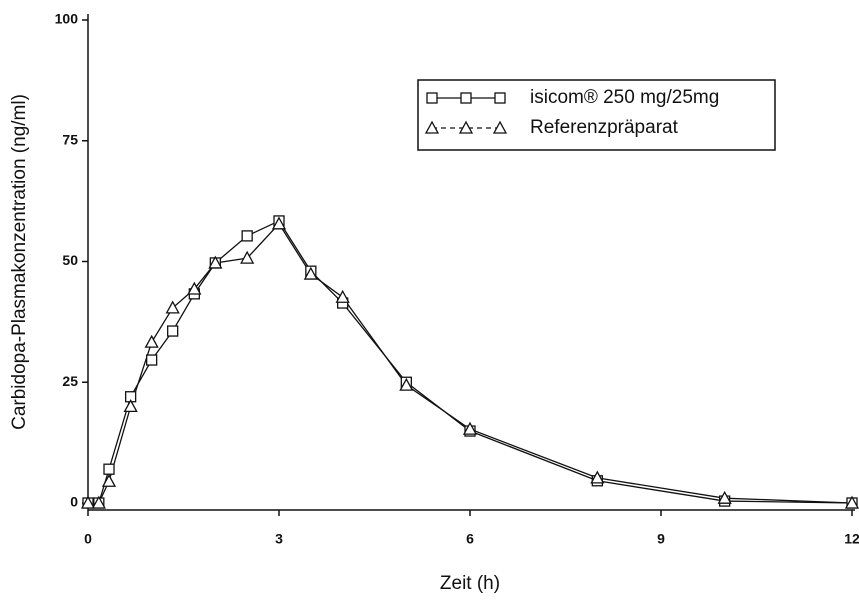 The image size is (859, 604). What do you see at coordinates (67, 19) in the screenshot?
I see `y-tick-label: 100` at bounding box center [67, 19].